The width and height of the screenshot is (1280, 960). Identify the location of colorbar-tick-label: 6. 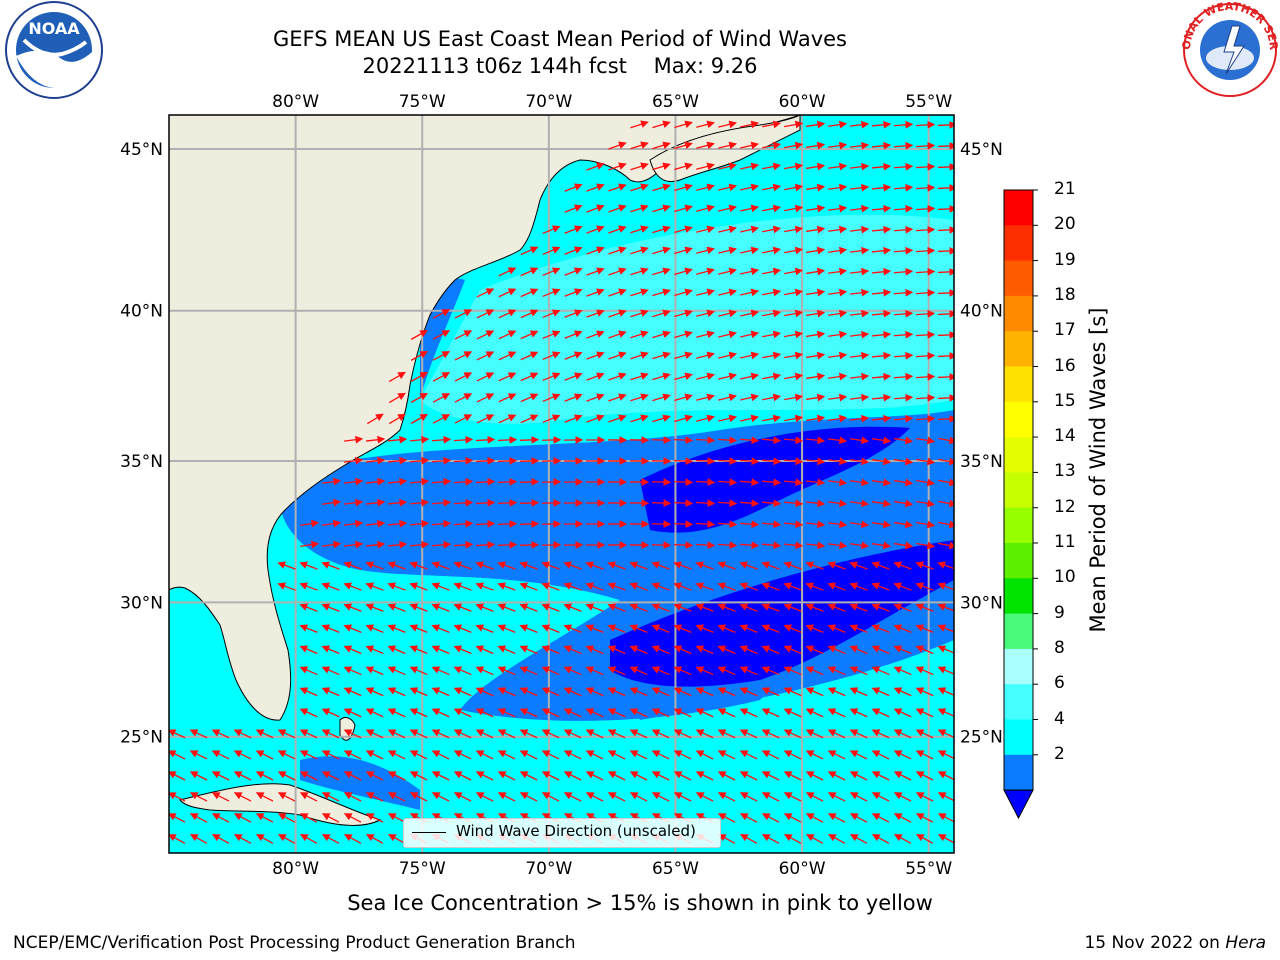
(1059, 683).